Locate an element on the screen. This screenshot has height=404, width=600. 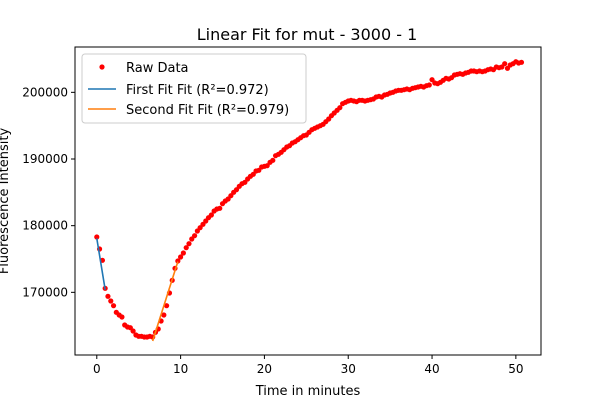
x-tick-label: 30 is located at coordinates (348, 369).